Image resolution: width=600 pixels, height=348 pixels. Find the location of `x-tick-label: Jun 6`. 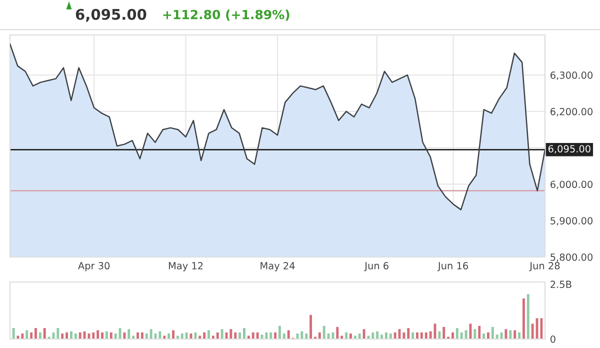

x-tick-label: Jun 6 is located at coordinates (376, 267).